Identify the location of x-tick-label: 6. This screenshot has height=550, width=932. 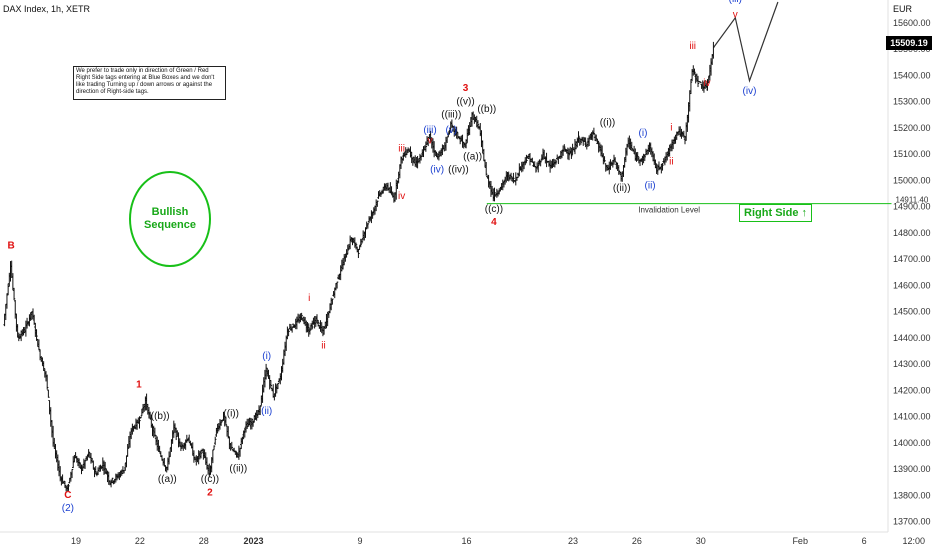
(864, 541).